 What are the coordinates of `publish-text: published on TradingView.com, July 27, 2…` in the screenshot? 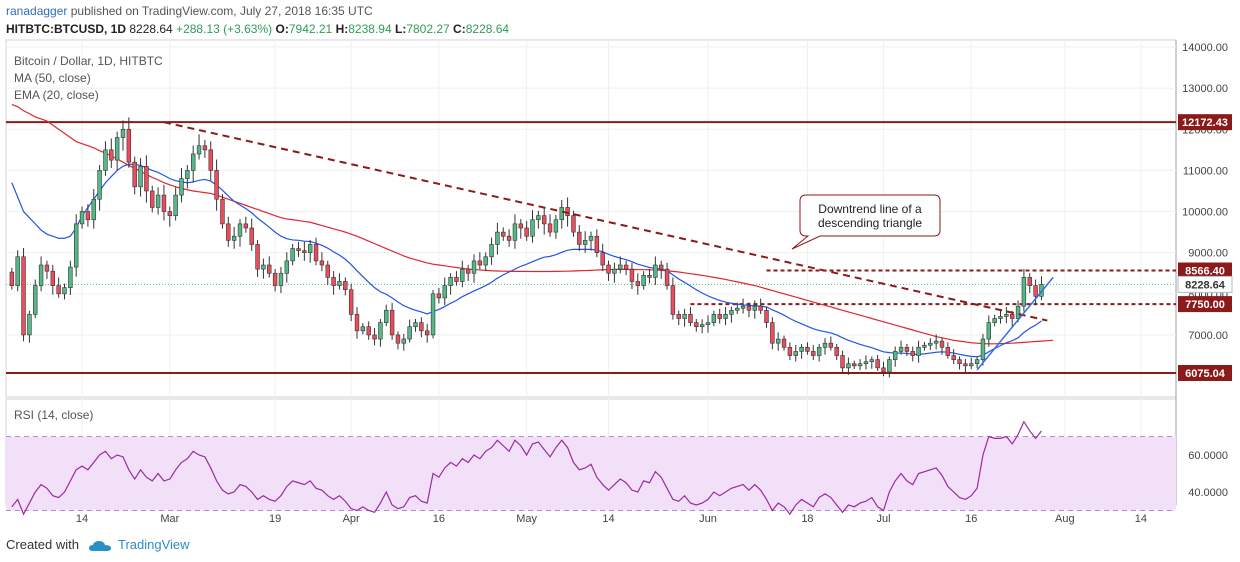 It's located at (221, 11).